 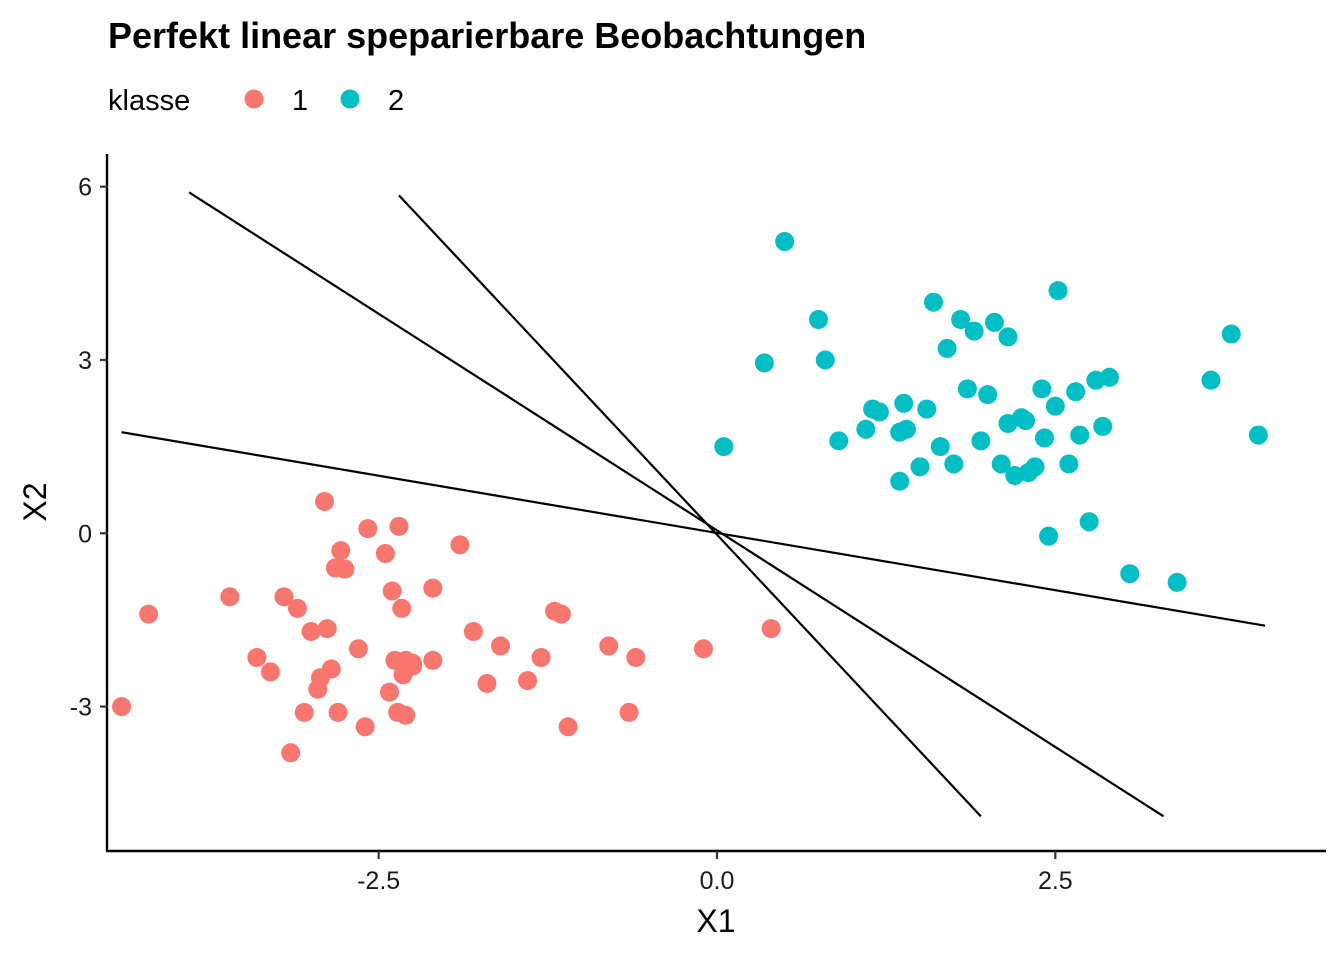 I want to click on x-tick-label: -2.5, so click(x=378, y=881).